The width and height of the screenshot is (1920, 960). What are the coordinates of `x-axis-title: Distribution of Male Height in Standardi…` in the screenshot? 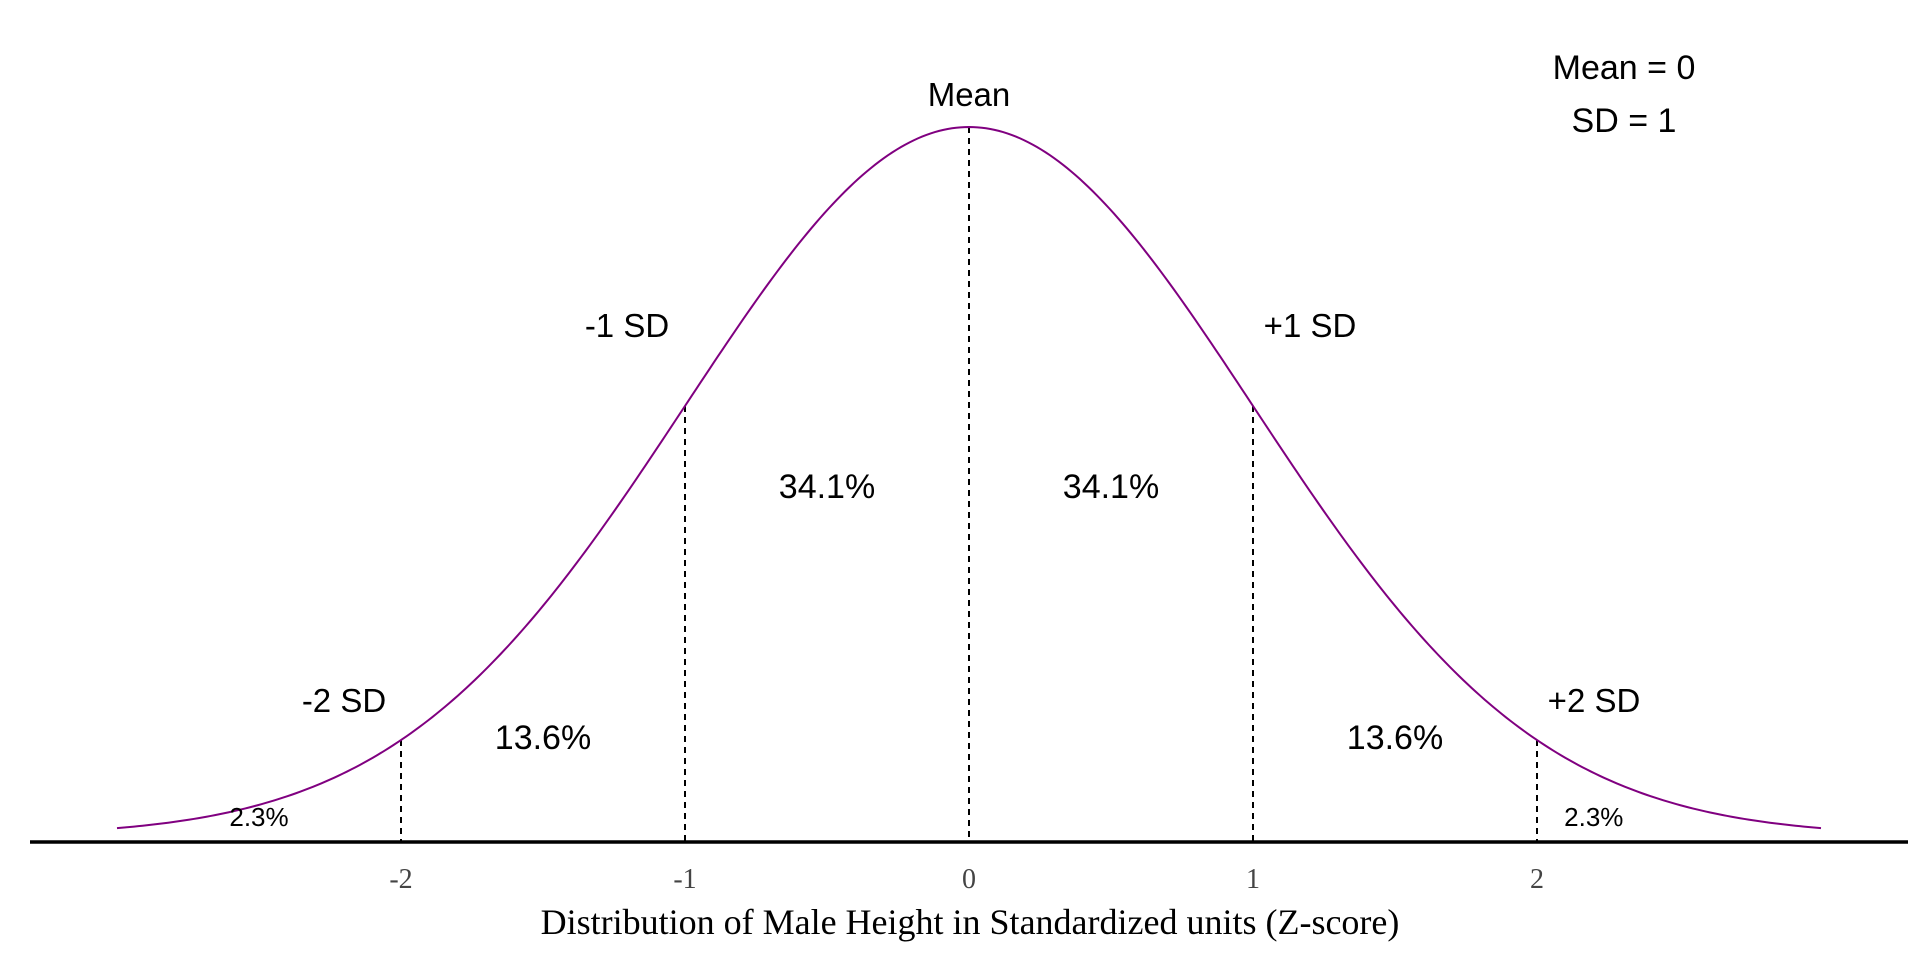 It's located at (970, 922).